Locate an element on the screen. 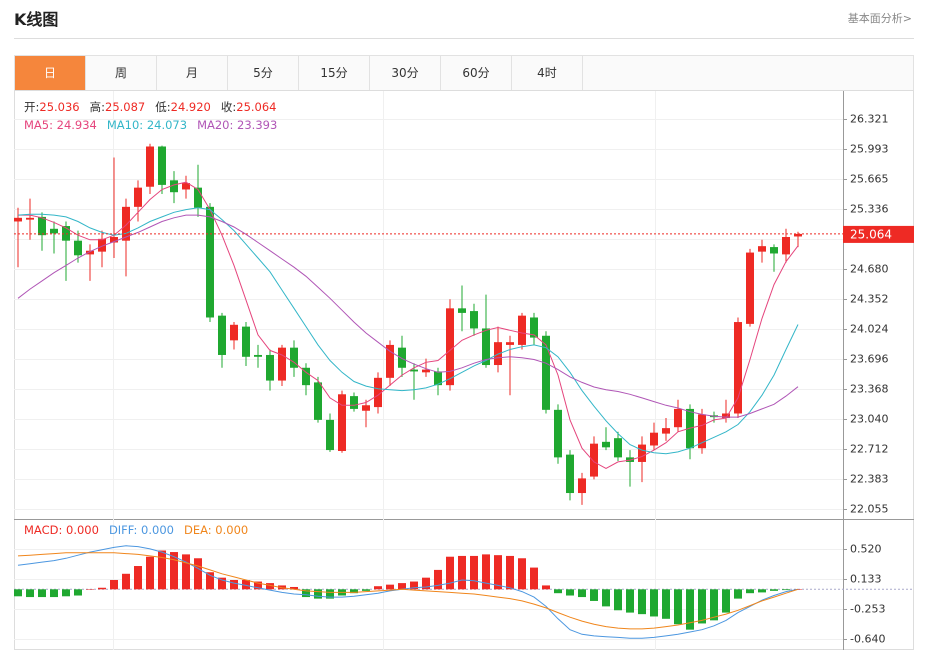 This screenshot has height=650, width=926. legend-entry: DEA: 0.000 is located at coordinates (216, 530).